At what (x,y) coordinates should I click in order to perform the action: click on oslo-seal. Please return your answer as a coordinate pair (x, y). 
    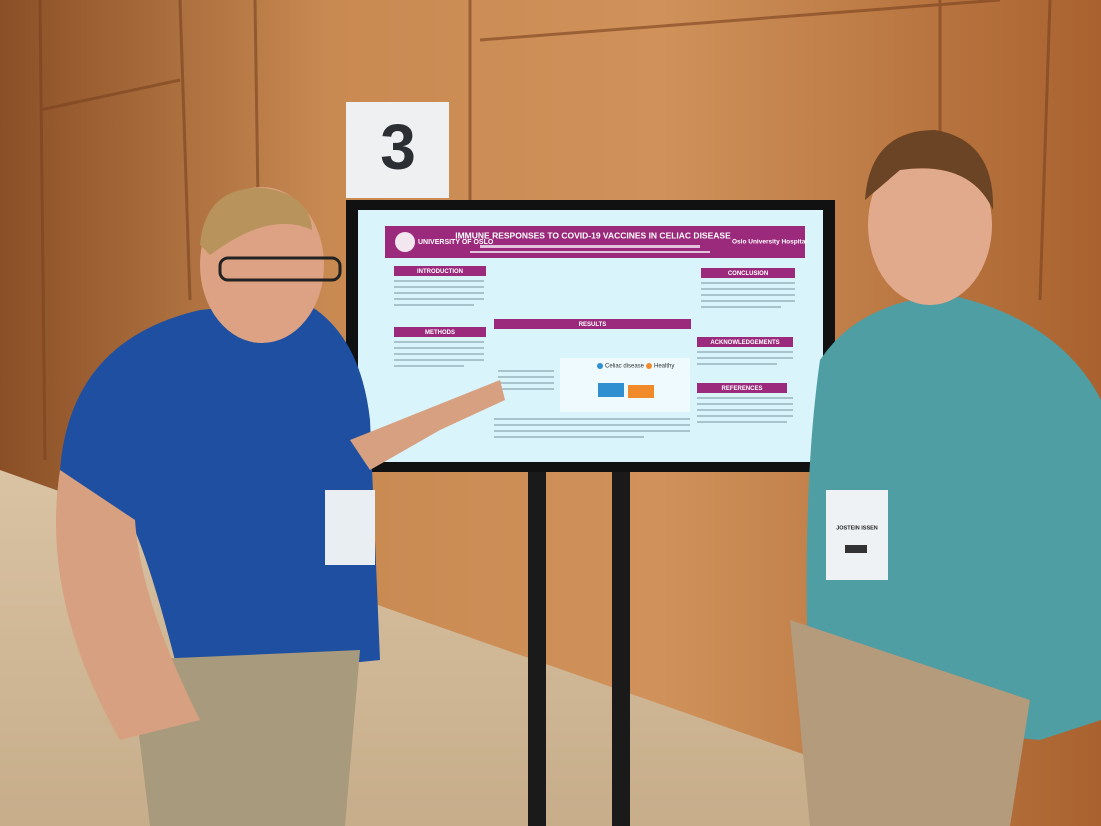
    Looking at the image, I should click on (405, 242).